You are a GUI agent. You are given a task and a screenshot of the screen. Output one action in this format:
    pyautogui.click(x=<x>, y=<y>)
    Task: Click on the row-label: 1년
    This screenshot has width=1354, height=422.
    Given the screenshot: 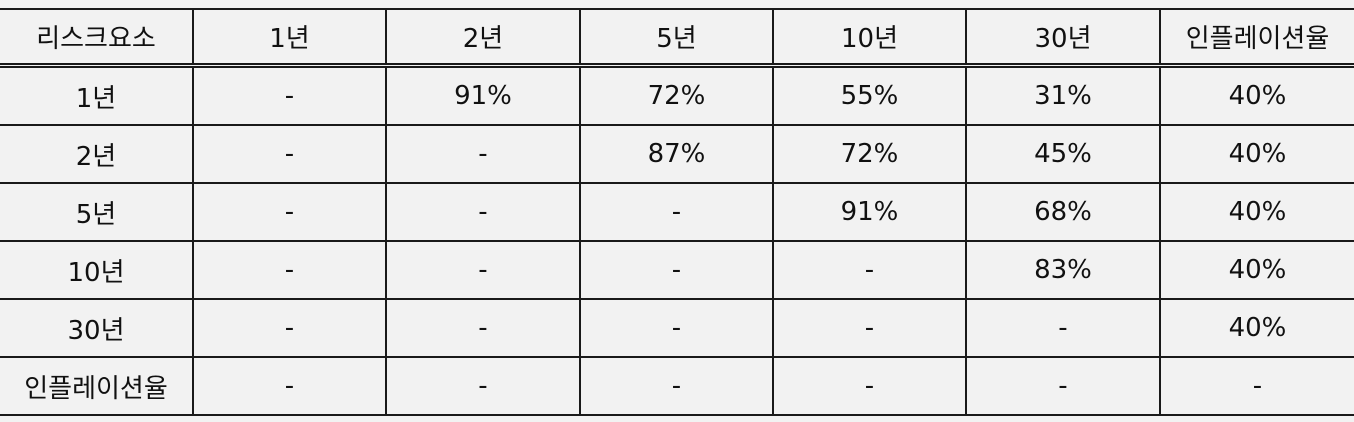 What is the action you would take?
    pyautogui.click(x=97, y=95)
    